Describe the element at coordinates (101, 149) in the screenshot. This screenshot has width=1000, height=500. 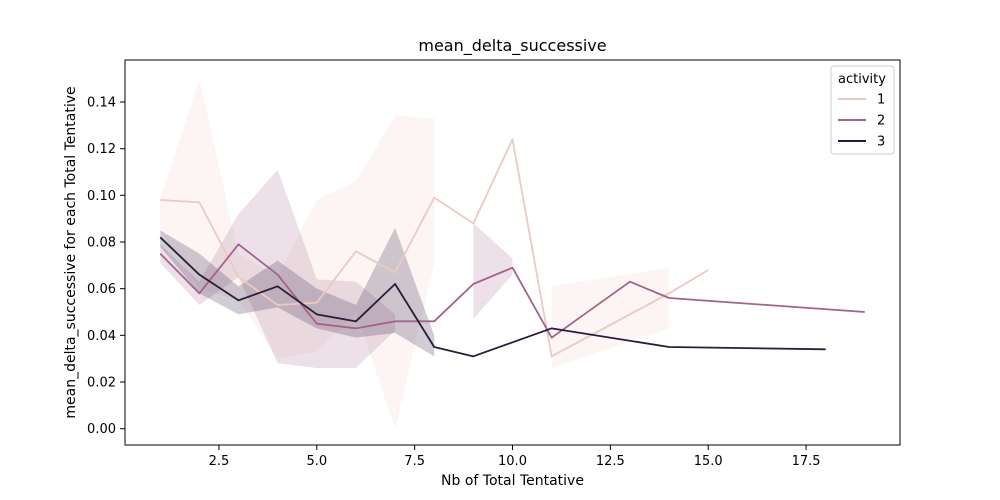
I see `y-tick-label: 0.12` at that location.